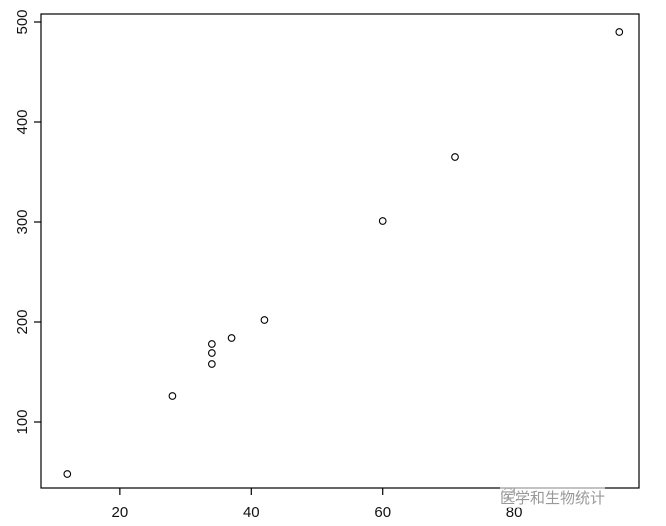 The height and width of the screenshot is (526, 666). What do you see at coordinates (251, 512) in the screenshot?
I see `x-tick-label: 40` at bounding box center [251, 512].